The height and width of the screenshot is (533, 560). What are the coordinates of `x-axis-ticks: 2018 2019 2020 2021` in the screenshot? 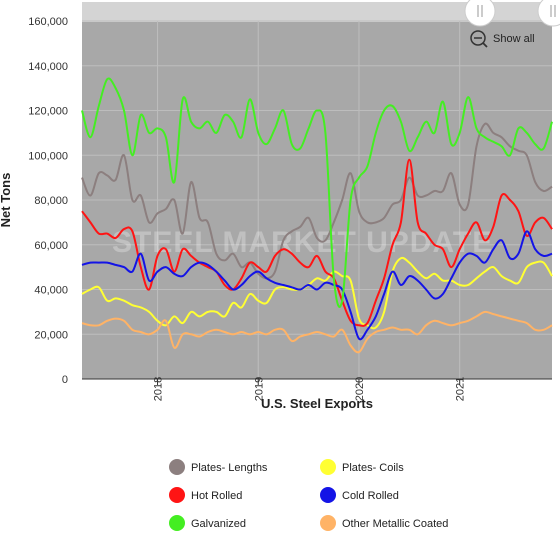 It's located at (310, 389).